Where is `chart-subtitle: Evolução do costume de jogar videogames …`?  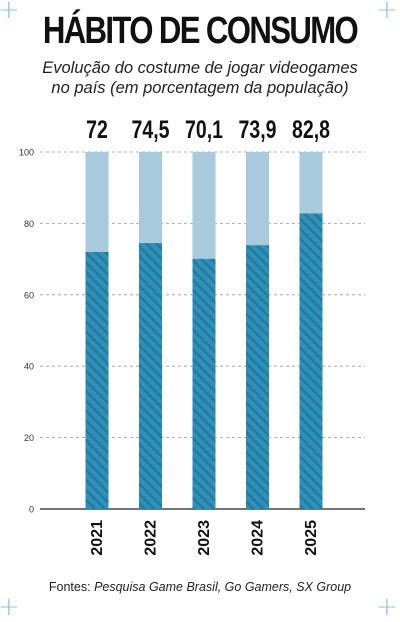 chart-subtitle: Evolução do costume de jogar videogames … is located at coordinates (200, 78).